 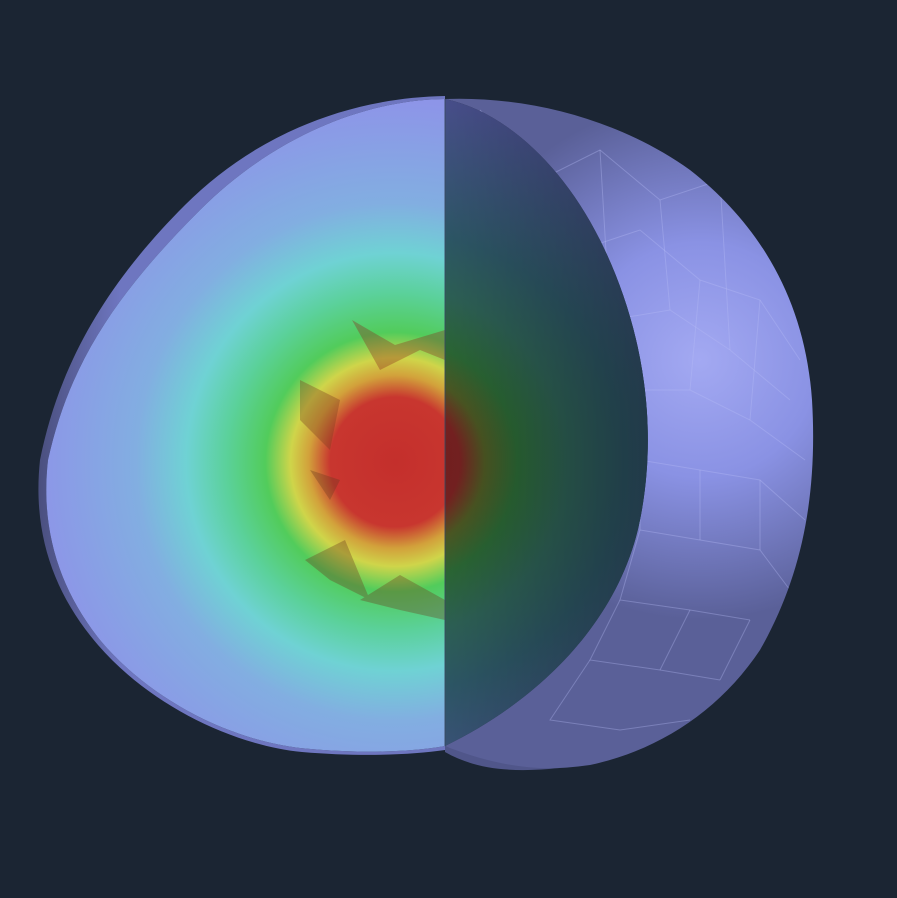 What do you see at coordinates (502, 758) in the screenshot?
I see `sphere-bottom-rim` at bounding box center [502, 758].